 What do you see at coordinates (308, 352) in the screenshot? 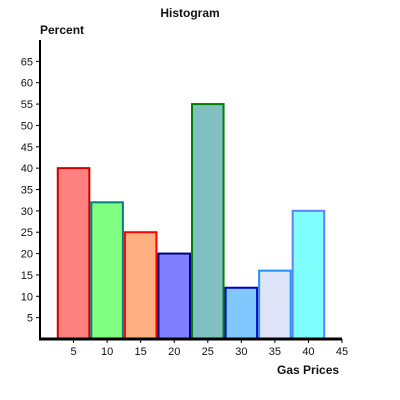
I see `x-tick-label-40: 40` at bounding box center [308, 352].